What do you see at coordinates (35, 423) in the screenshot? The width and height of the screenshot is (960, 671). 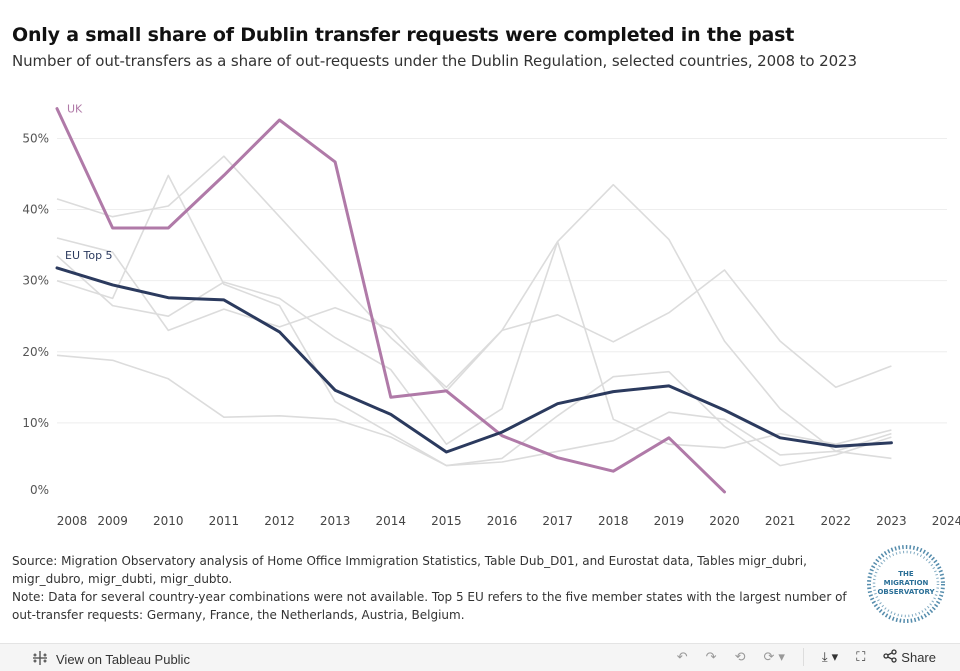 I see `y-tick-label: 10%` at bounding box center [35, 423].